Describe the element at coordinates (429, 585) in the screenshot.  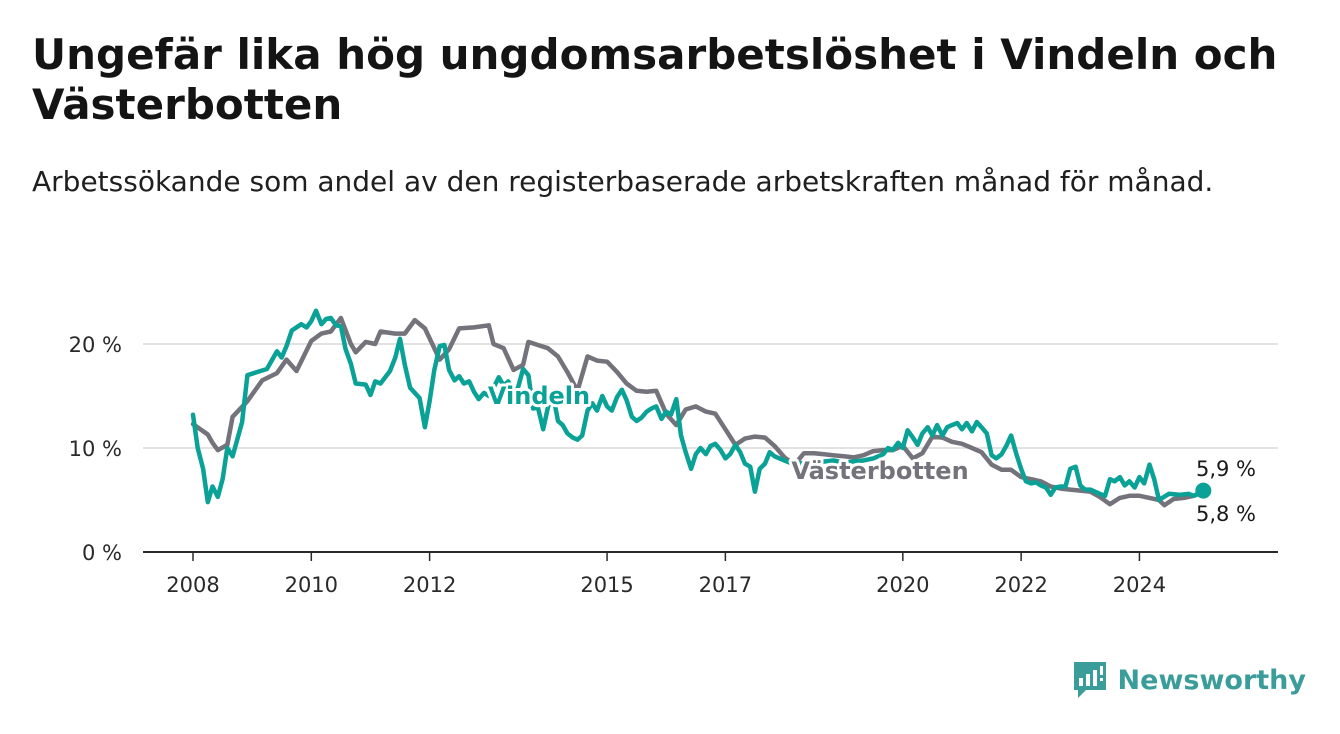
I see `x-tick-label: 2012` at that location.